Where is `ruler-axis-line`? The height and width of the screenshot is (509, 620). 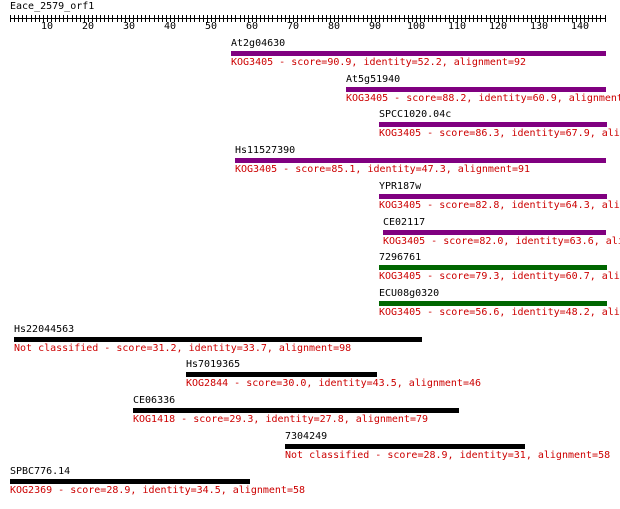
ruler-axis-line is located at coordinates (308, 18).